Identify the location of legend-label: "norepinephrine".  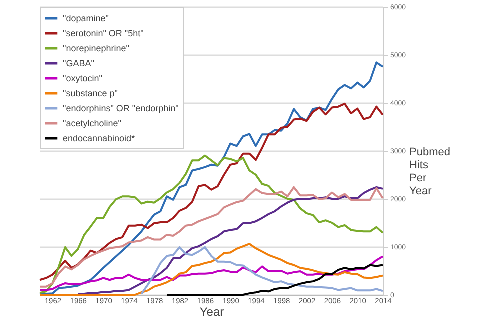
(96, 49).